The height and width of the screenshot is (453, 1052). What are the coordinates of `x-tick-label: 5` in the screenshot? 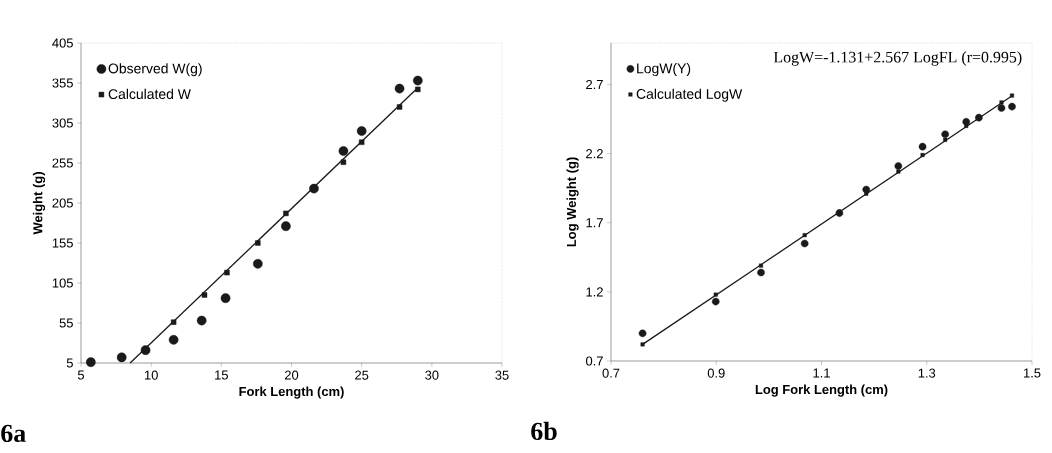 It's located at (81, 375).